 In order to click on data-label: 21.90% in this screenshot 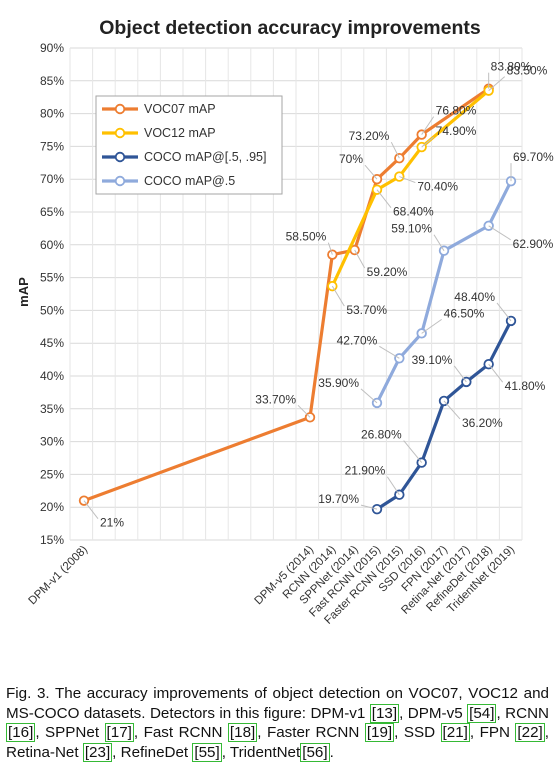, I will do `click(365, 471)`.